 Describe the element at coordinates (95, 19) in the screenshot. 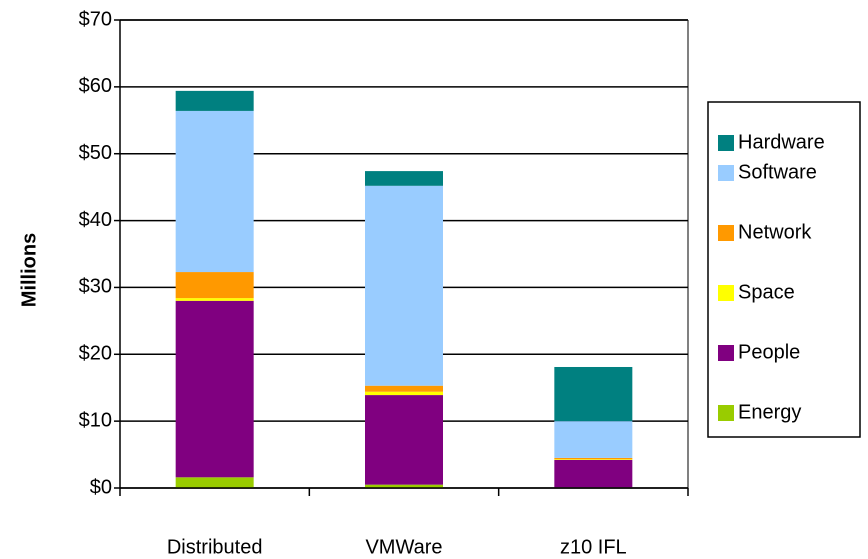

I see `y-tick-label: $70` at that location.